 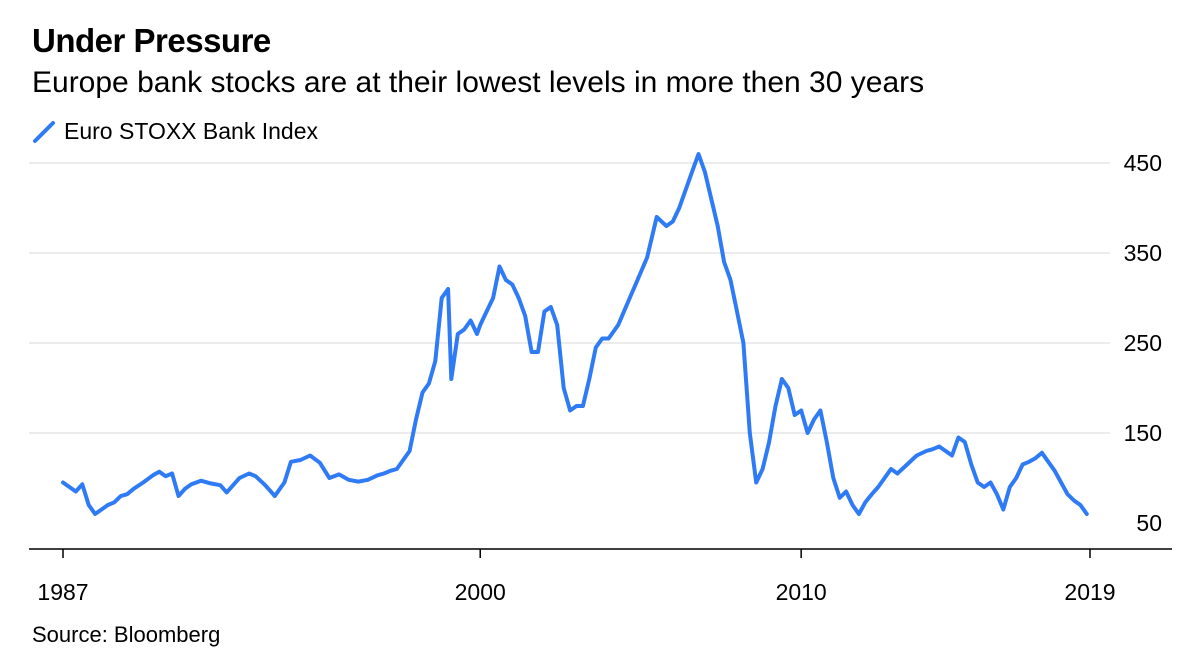 What do you see at coordinates (191, 131) in the screenshot?
I see `legend-label: Euro STOXX Bank Index` at bounding box center [191, 131].